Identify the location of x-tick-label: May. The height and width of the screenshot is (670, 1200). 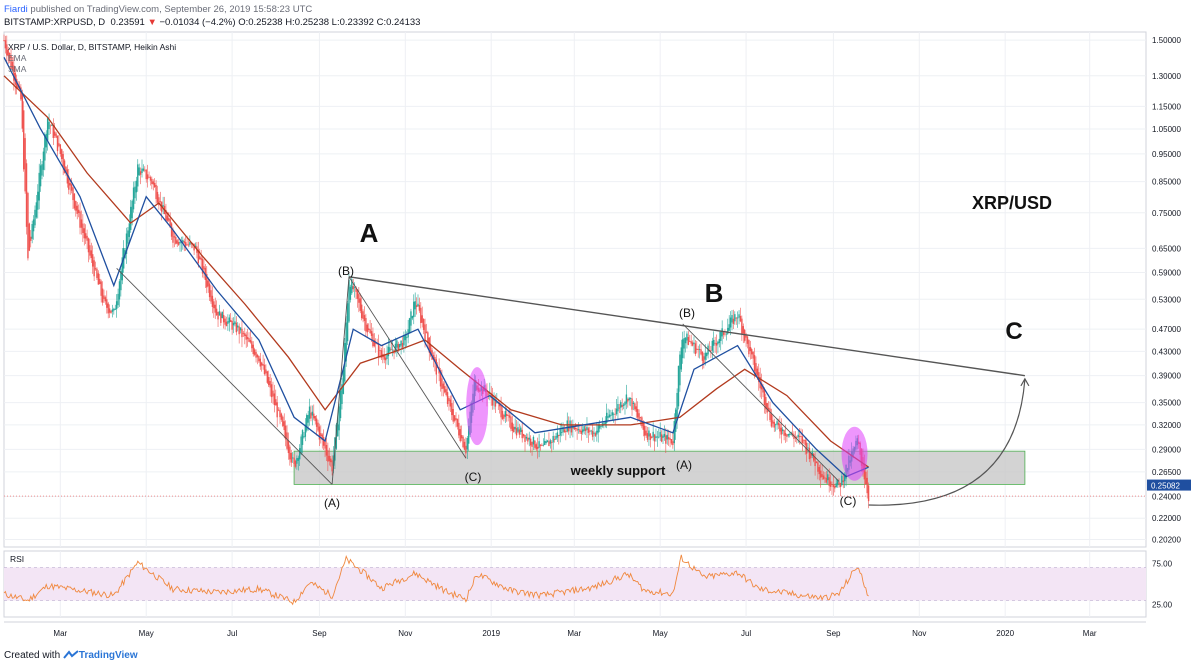
(660, 633).